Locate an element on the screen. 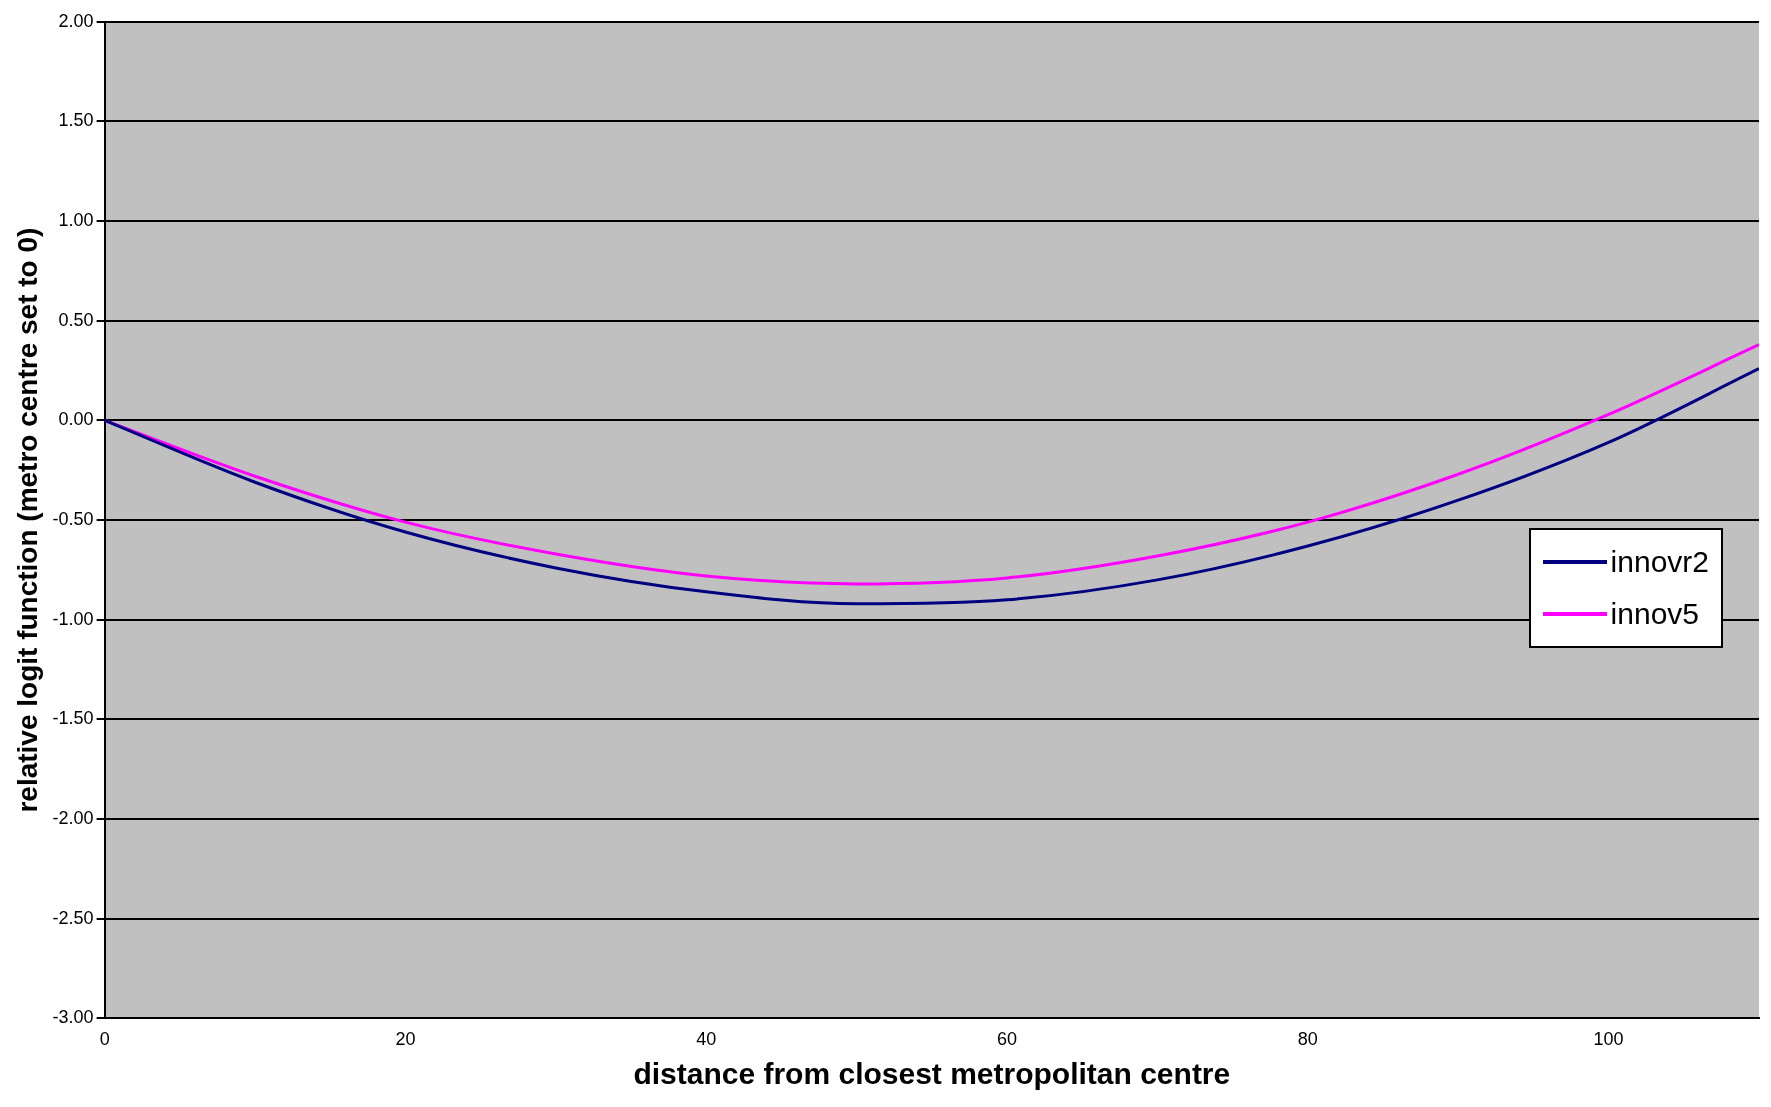 The height and width of the screenshot is (1107, 1771). y-tick-label: 1.00 is located at coordinates (76, 220).